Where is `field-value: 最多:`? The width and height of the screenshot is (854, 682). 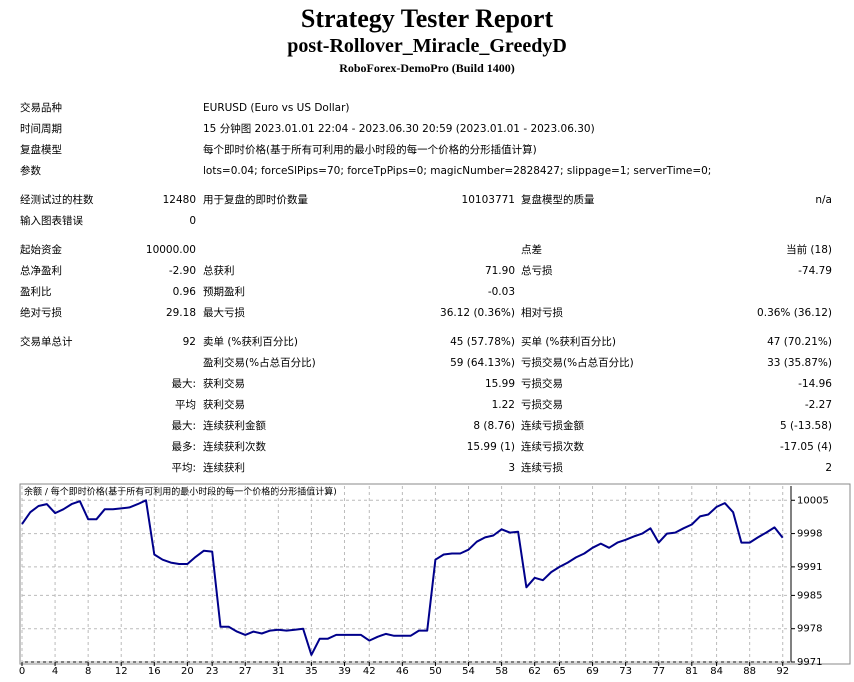
field-value: 最多: is located at coordinates (183, 447).